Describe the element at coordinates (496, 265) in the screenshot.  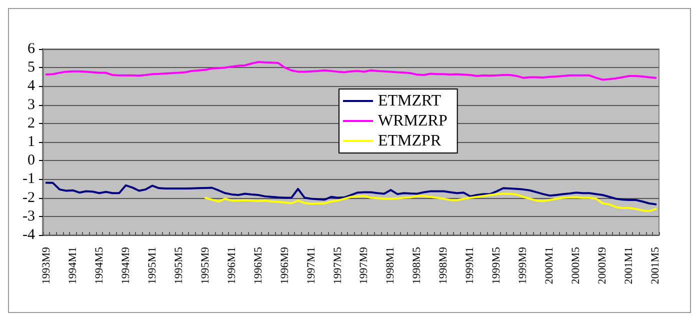
I see `x-tick-label: 1999M5` at that location.